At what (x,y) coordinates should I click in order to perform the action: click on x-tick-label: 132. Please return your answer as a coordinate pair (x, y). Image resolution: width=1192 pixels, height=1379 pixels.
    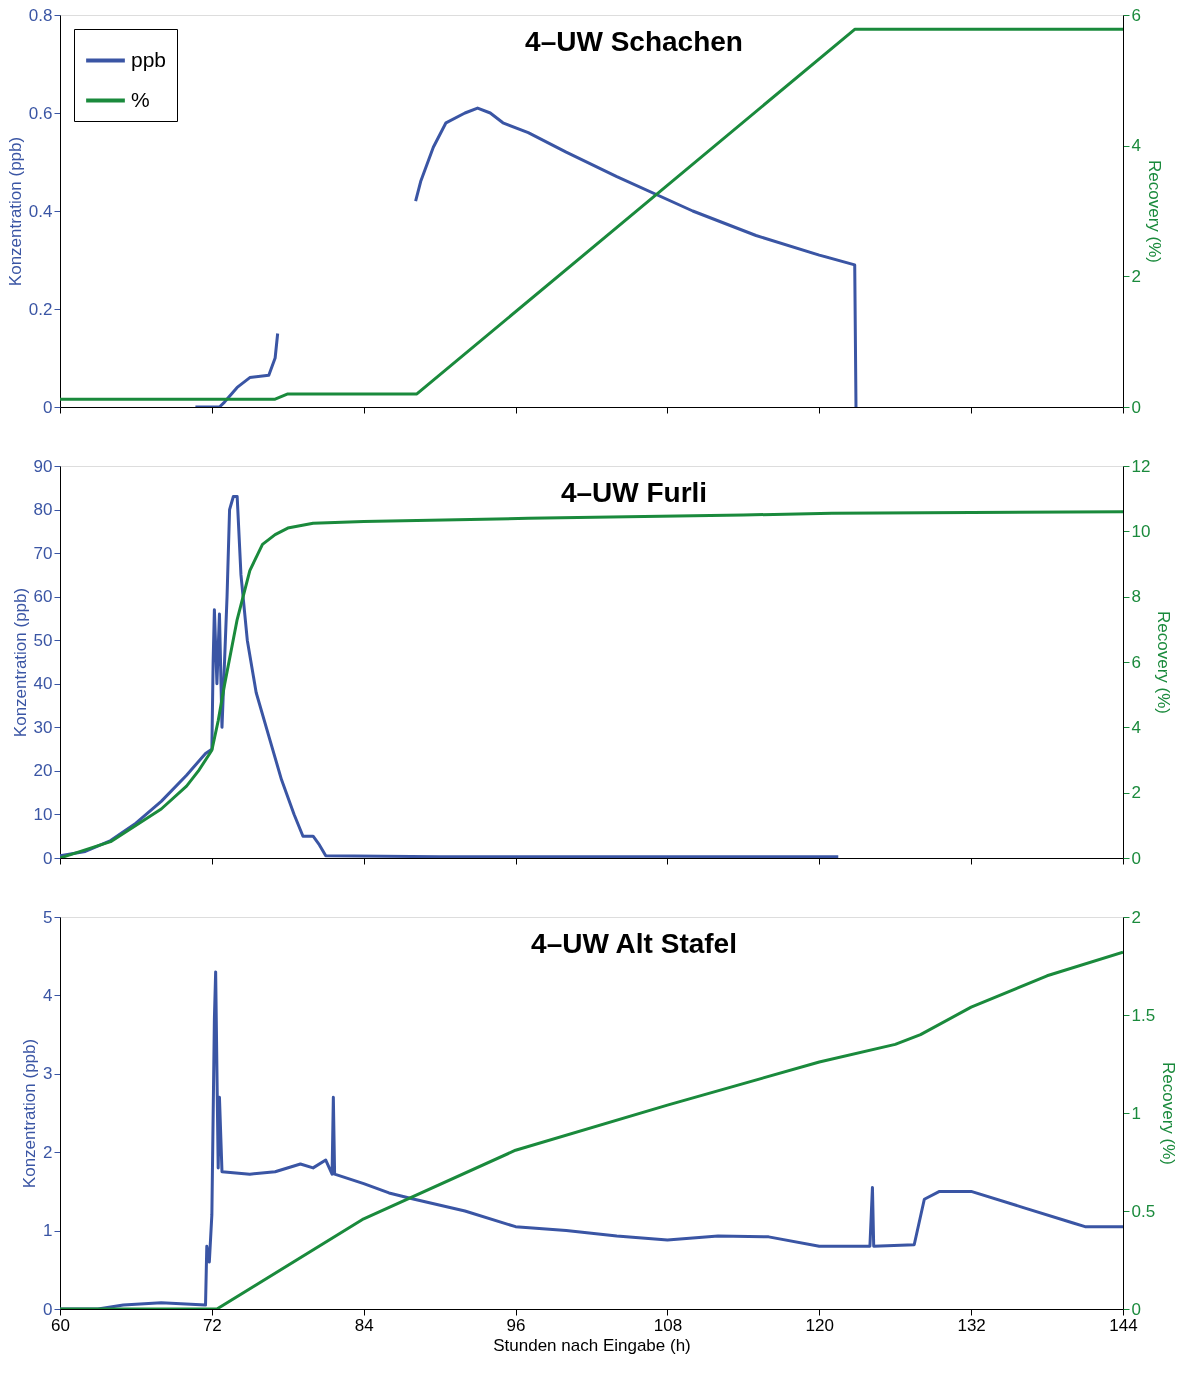
    Looking at the image, I should click on (971, 1325).